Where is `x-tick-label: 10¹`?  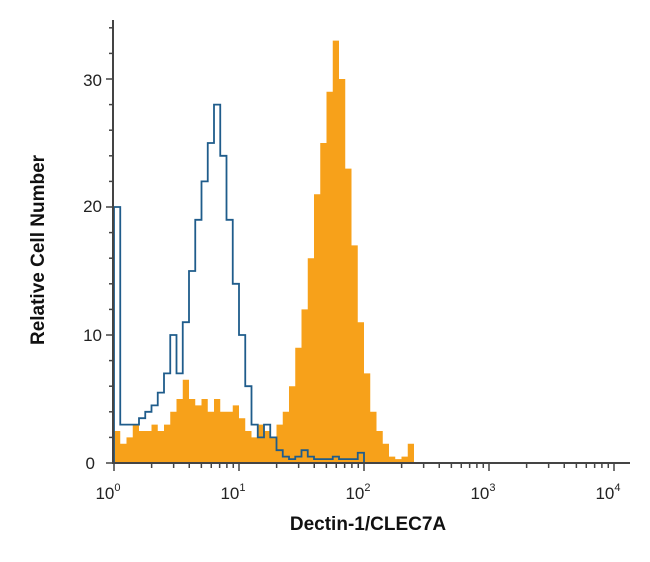
x-tick-label: 10¹ is located at coordinates (232, 492).